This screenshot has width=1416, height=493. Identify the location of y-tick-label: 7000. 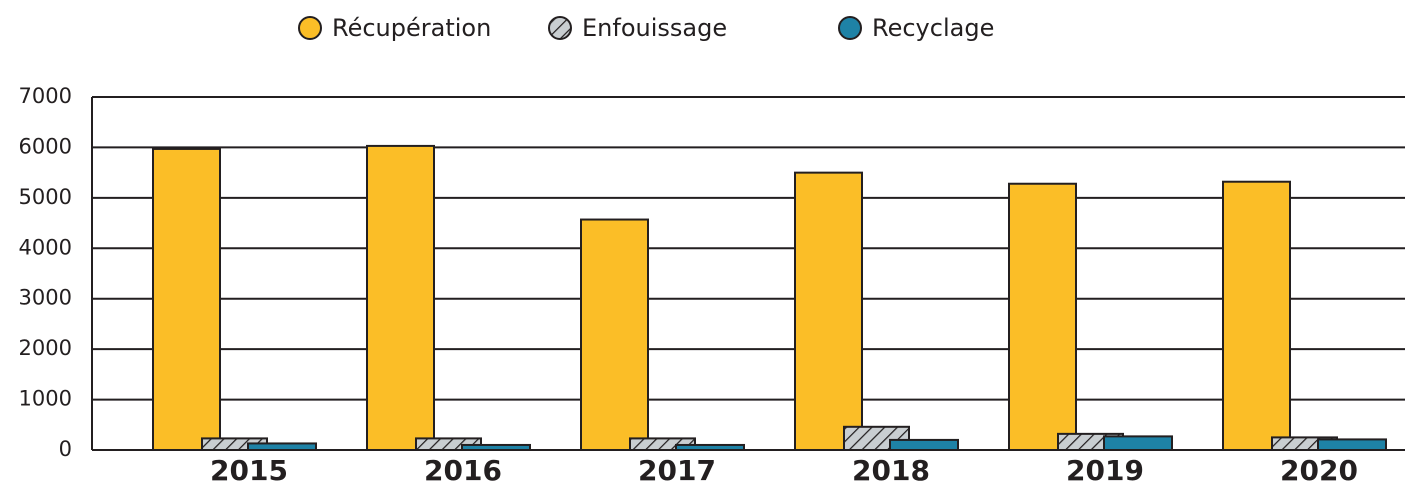
(45, 96).